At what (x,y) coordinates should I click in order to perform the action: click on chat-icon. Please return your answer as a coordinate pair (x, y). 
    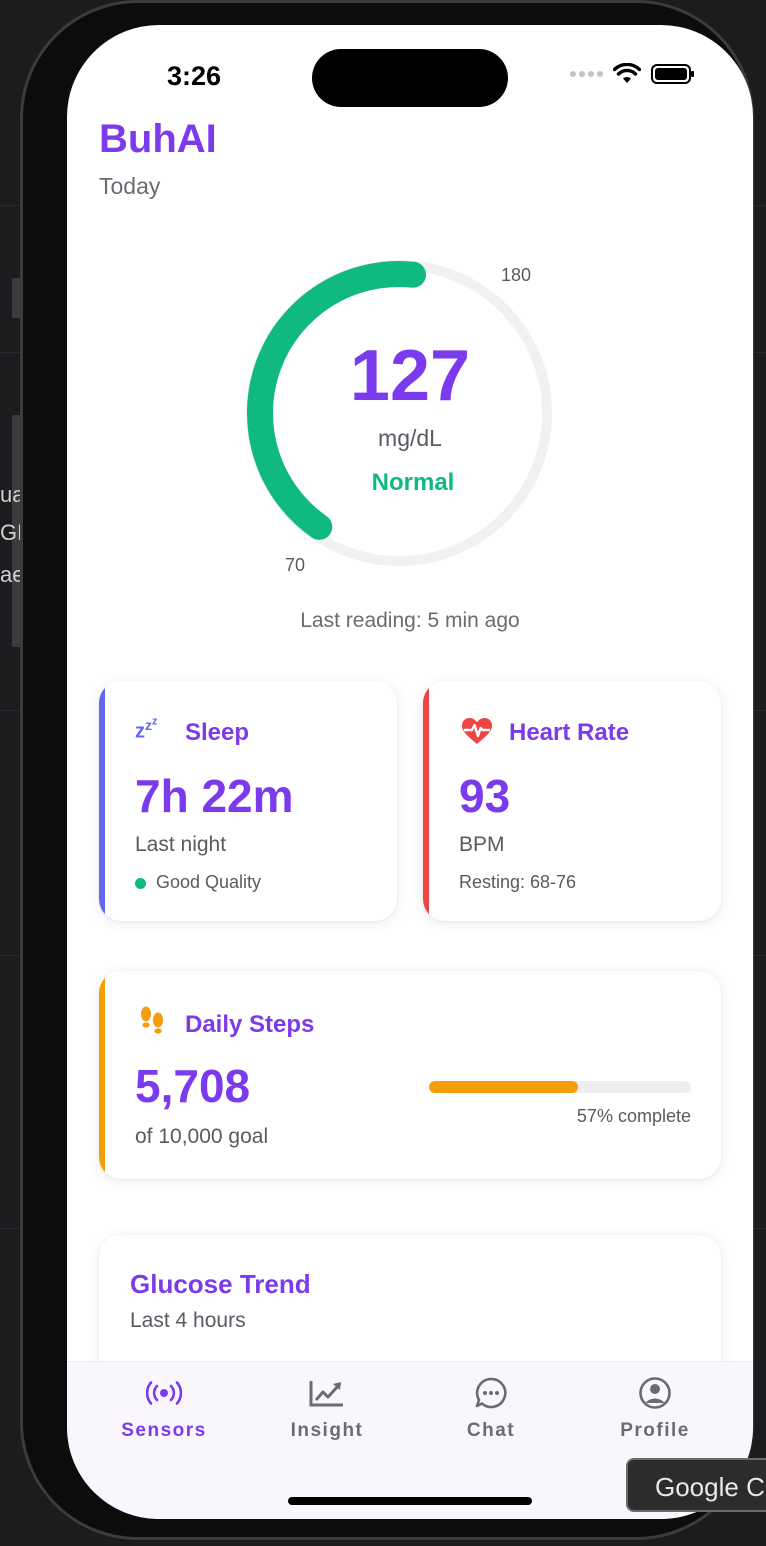
    Looking at the image, I should click on (491, 1393).